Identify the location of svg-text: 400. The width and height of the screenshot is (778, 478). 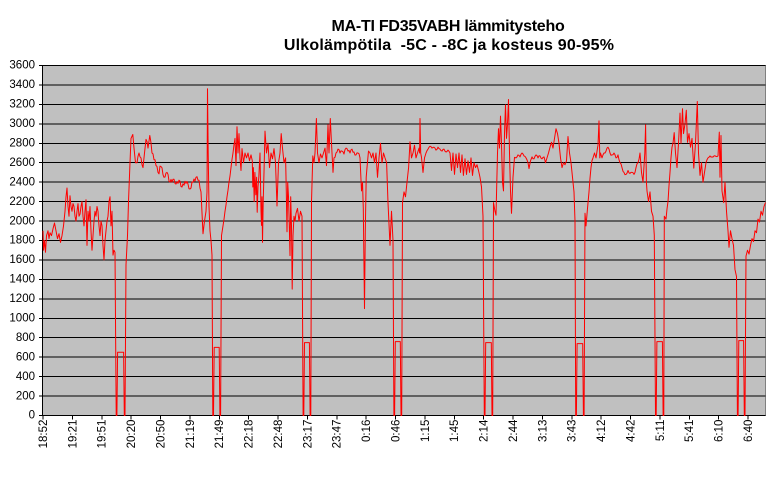
(25, 377).